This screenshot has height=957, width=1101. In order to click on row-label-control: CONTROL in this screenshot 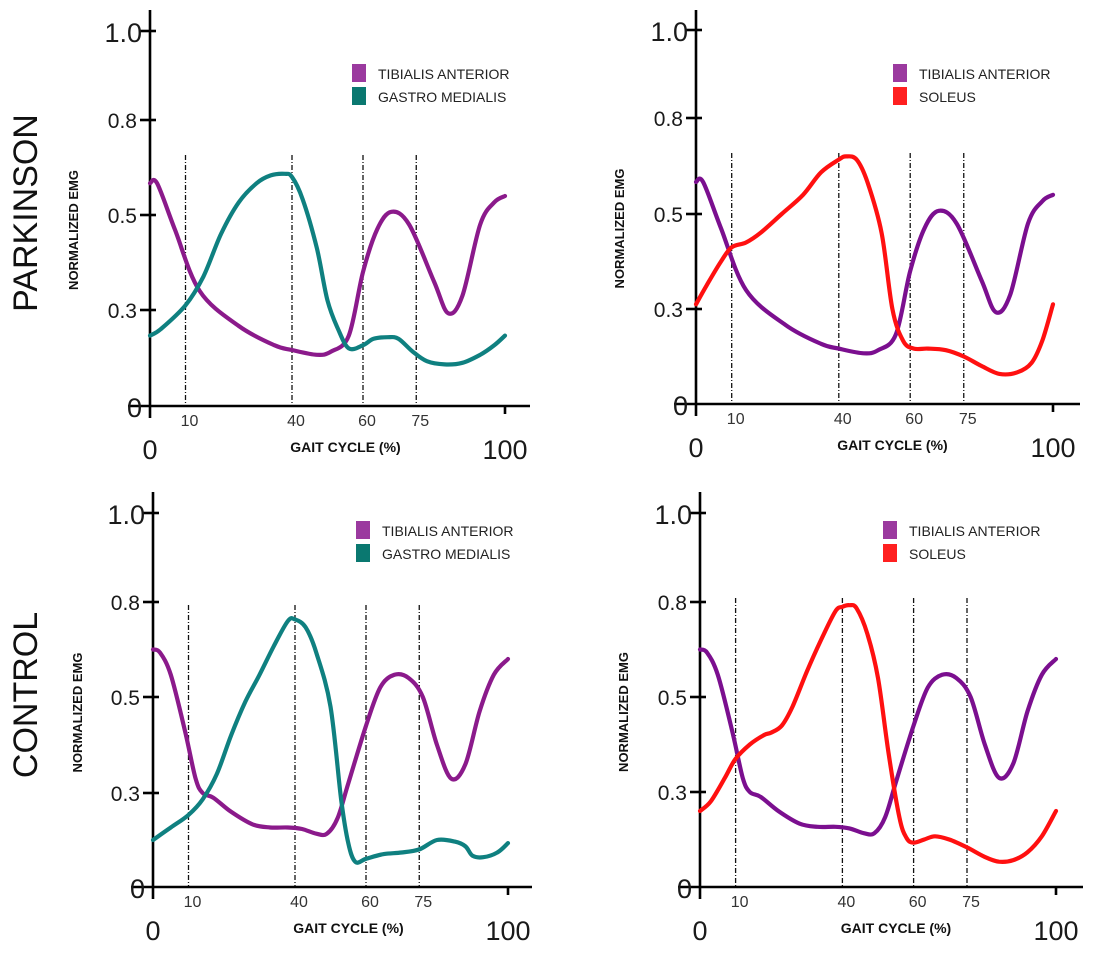, I will do `click(26, 695)`.